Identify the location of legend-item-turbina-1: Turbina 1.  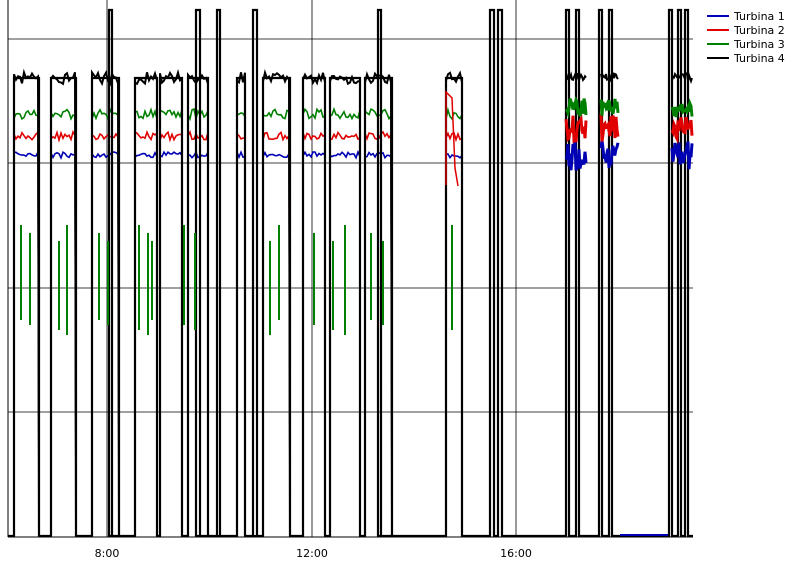
(748, 16).